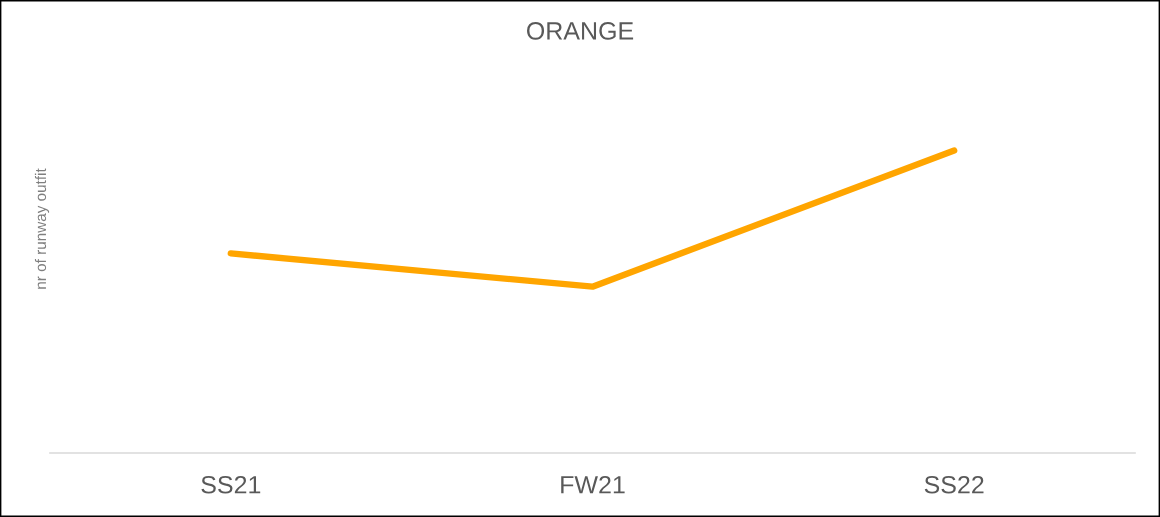 The height and width of the screenshot is (517, 1160). Describe the element at coordinates (593, 484) in the screenshot. I see `x-tick-label: FW21` at that location.